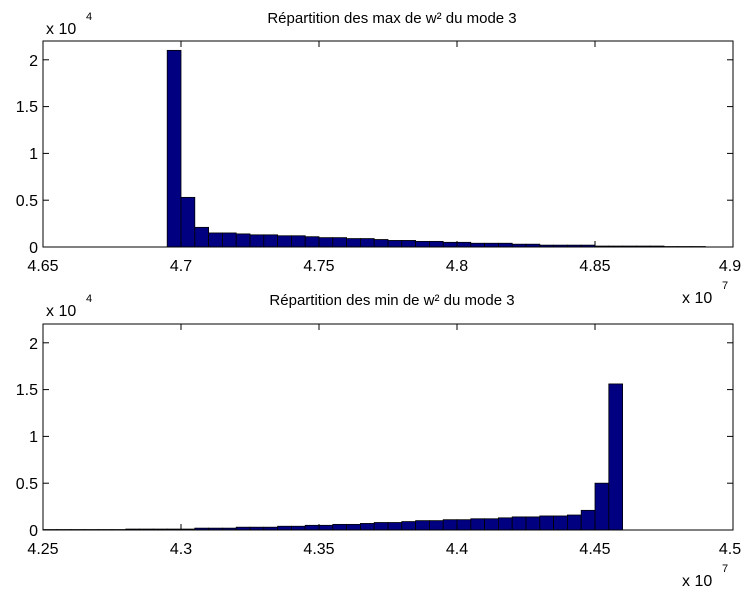  What do you see at coordinates (391, 300) in the screenshot?
I see `chart-title: Répartition des min de w² du mode 3` at bounding box center [391, 300].